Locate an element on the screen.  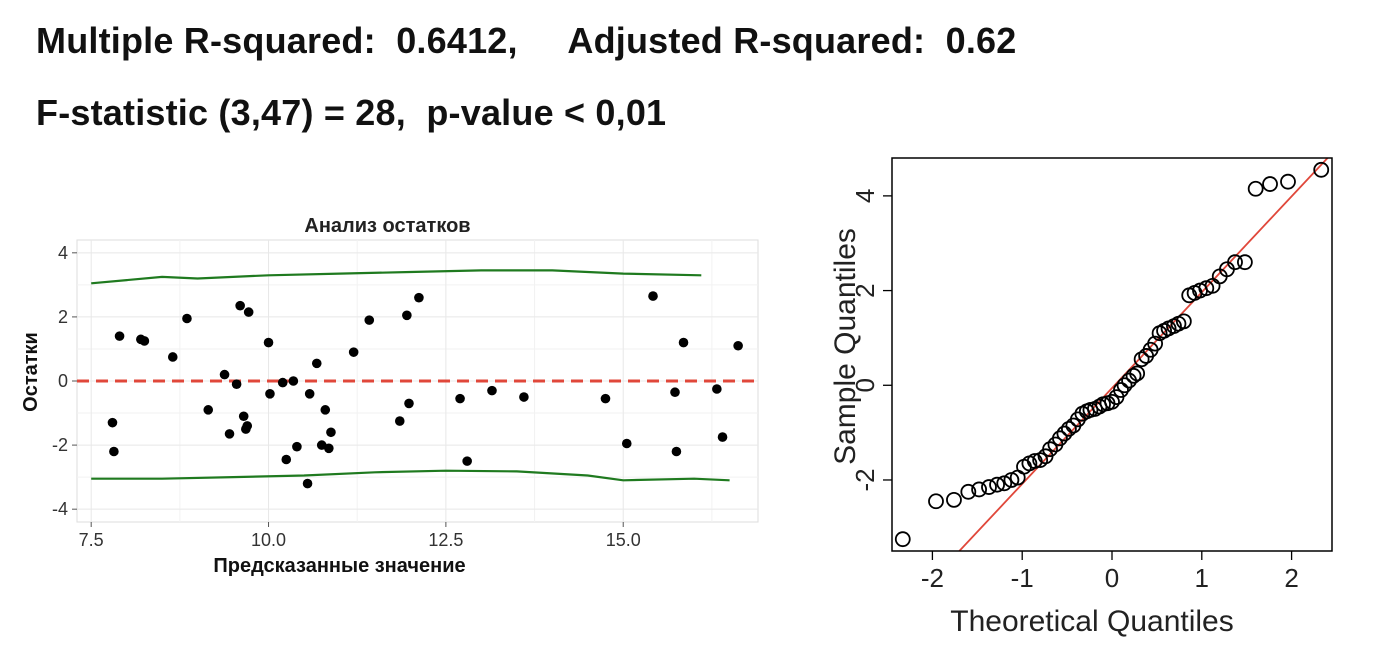
y-tick-label: -4 is located at coordinates (60, 509).